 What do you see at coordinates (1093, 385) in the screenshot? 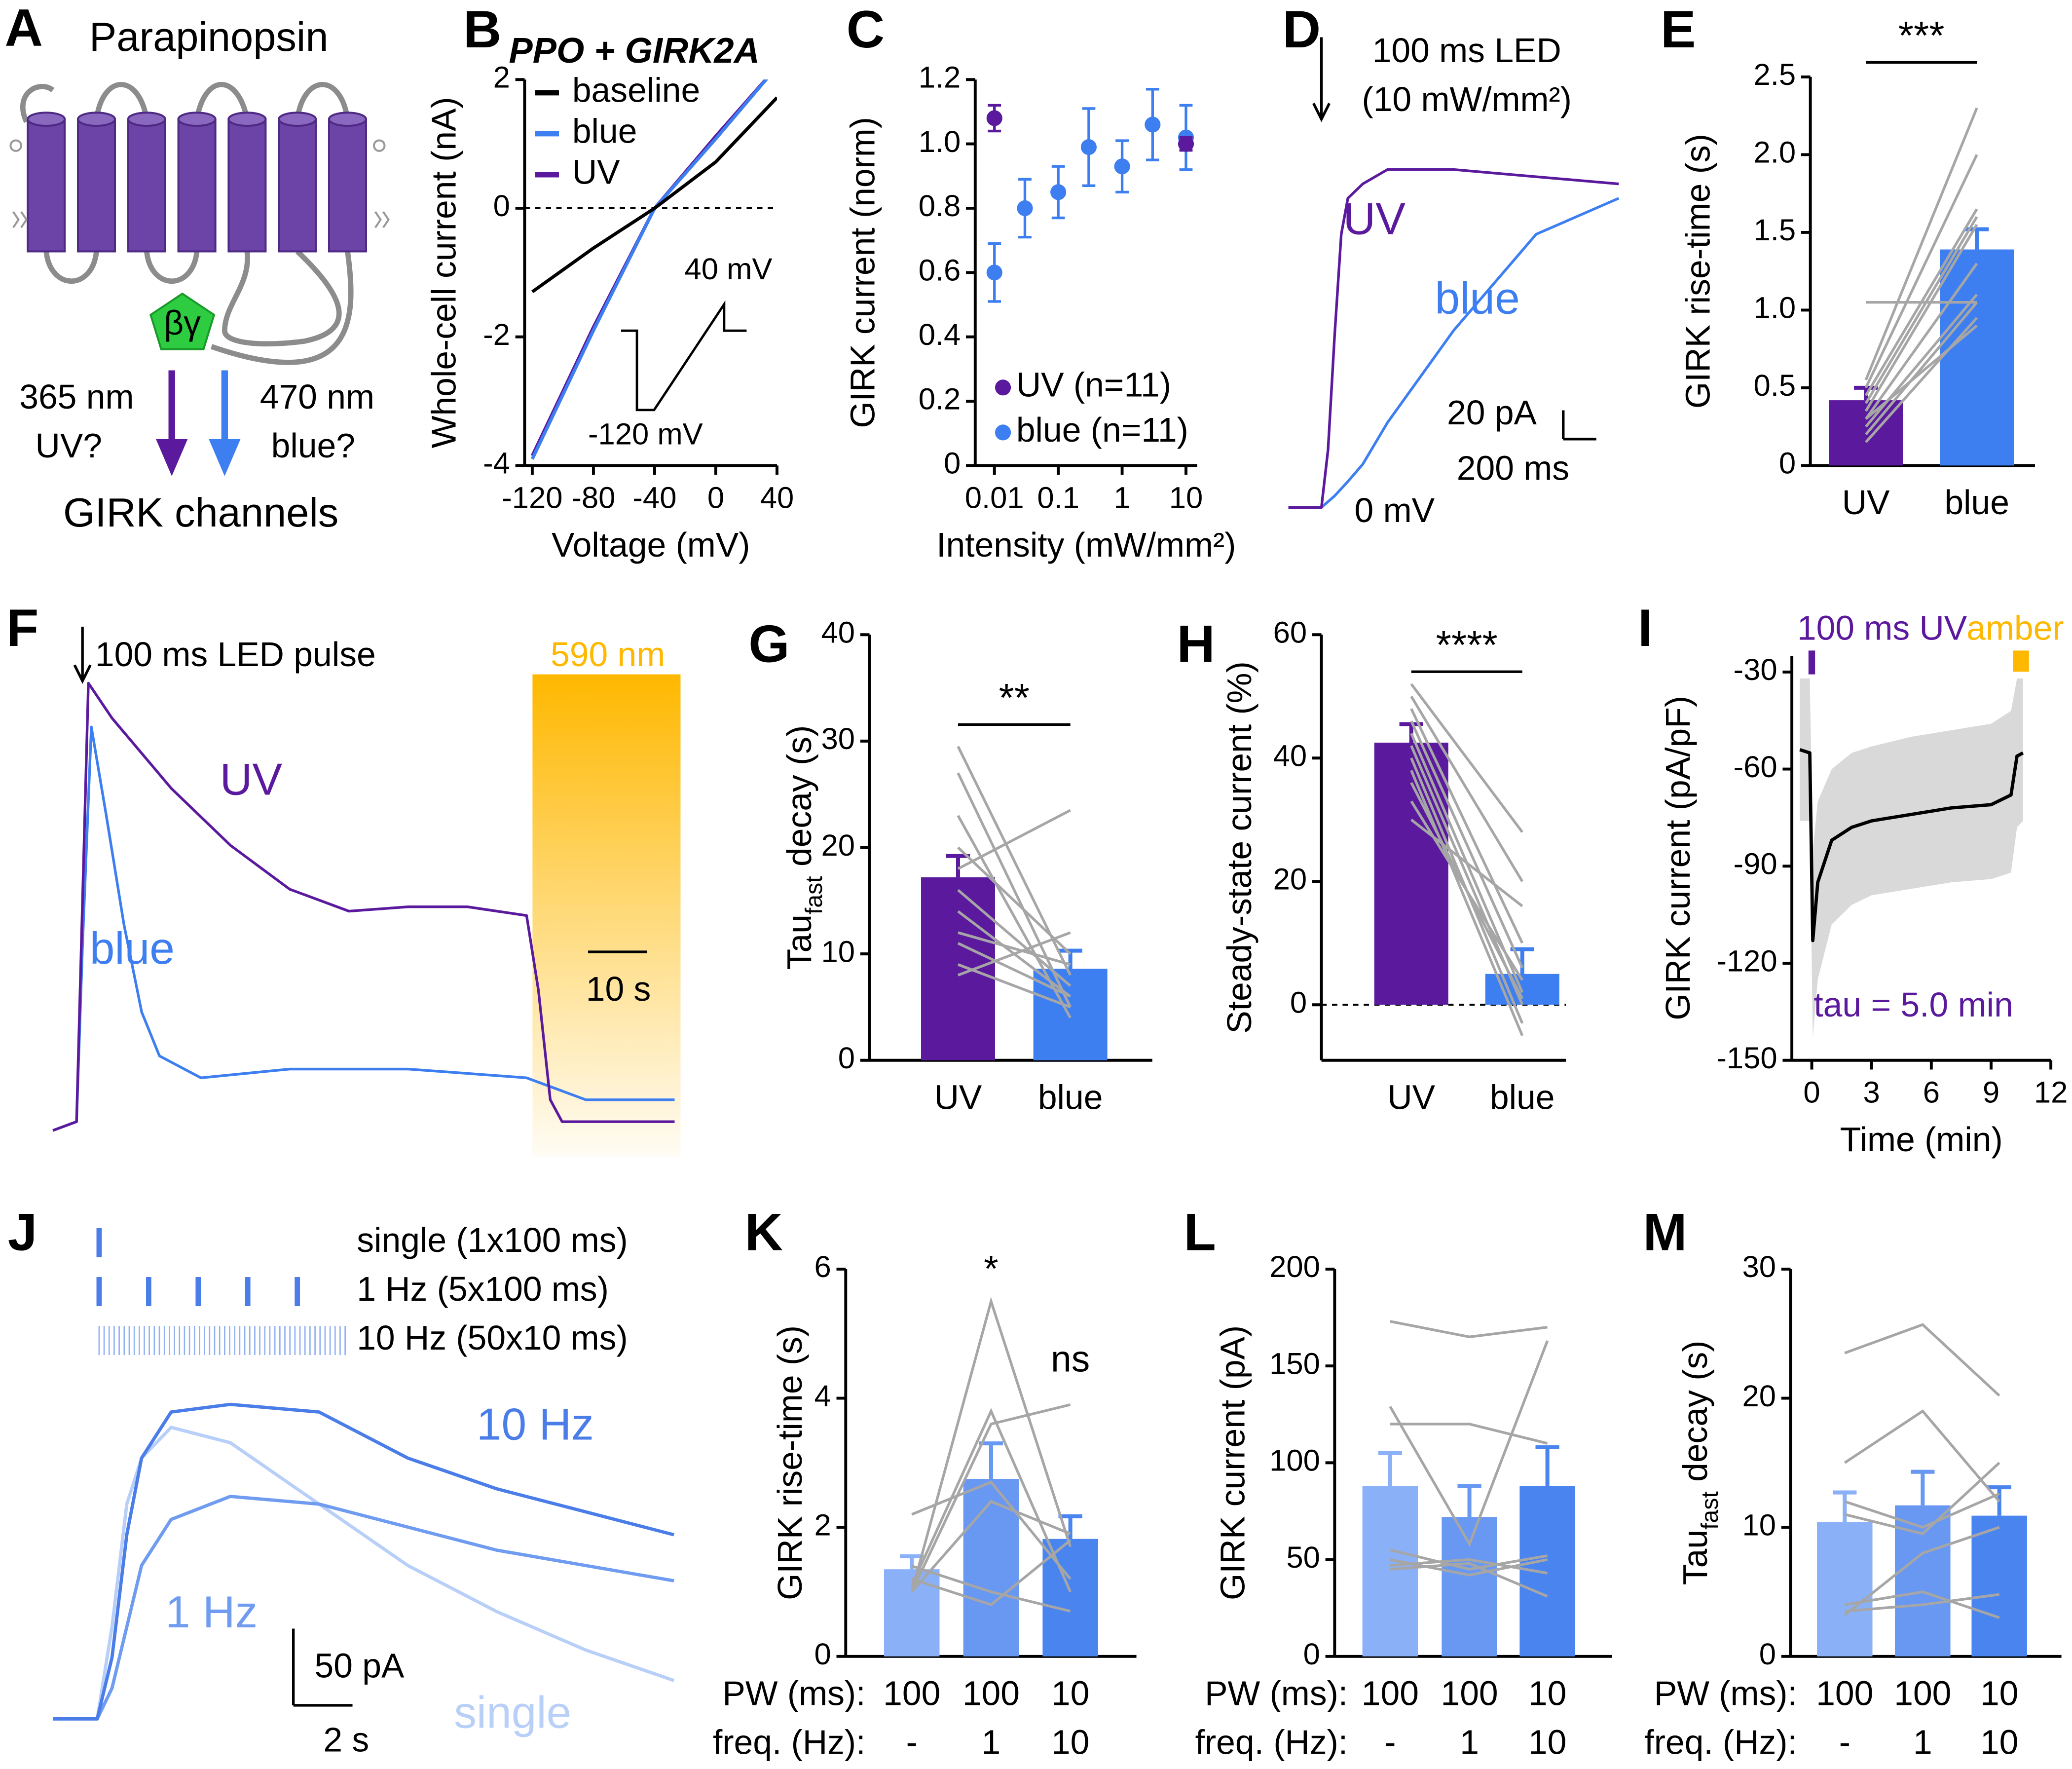
I see `legend-label: UV (n=11)` at bounding box center [1093, 385].